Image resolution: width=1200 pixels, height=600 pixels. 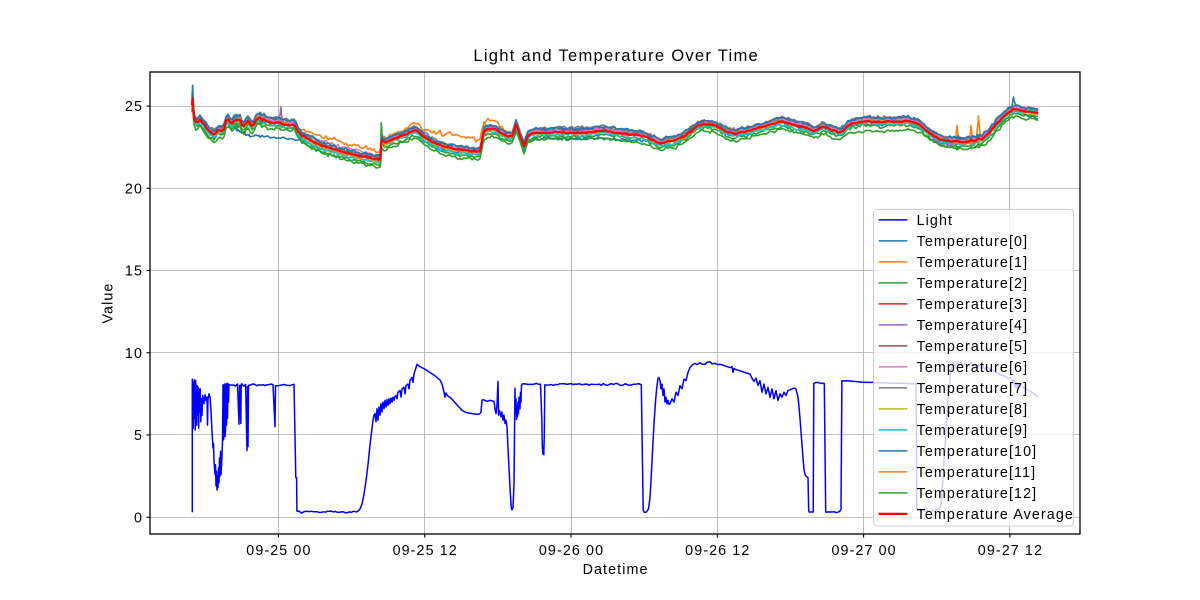 I want to click on svg-text: 20, so click(x=134, y=189).